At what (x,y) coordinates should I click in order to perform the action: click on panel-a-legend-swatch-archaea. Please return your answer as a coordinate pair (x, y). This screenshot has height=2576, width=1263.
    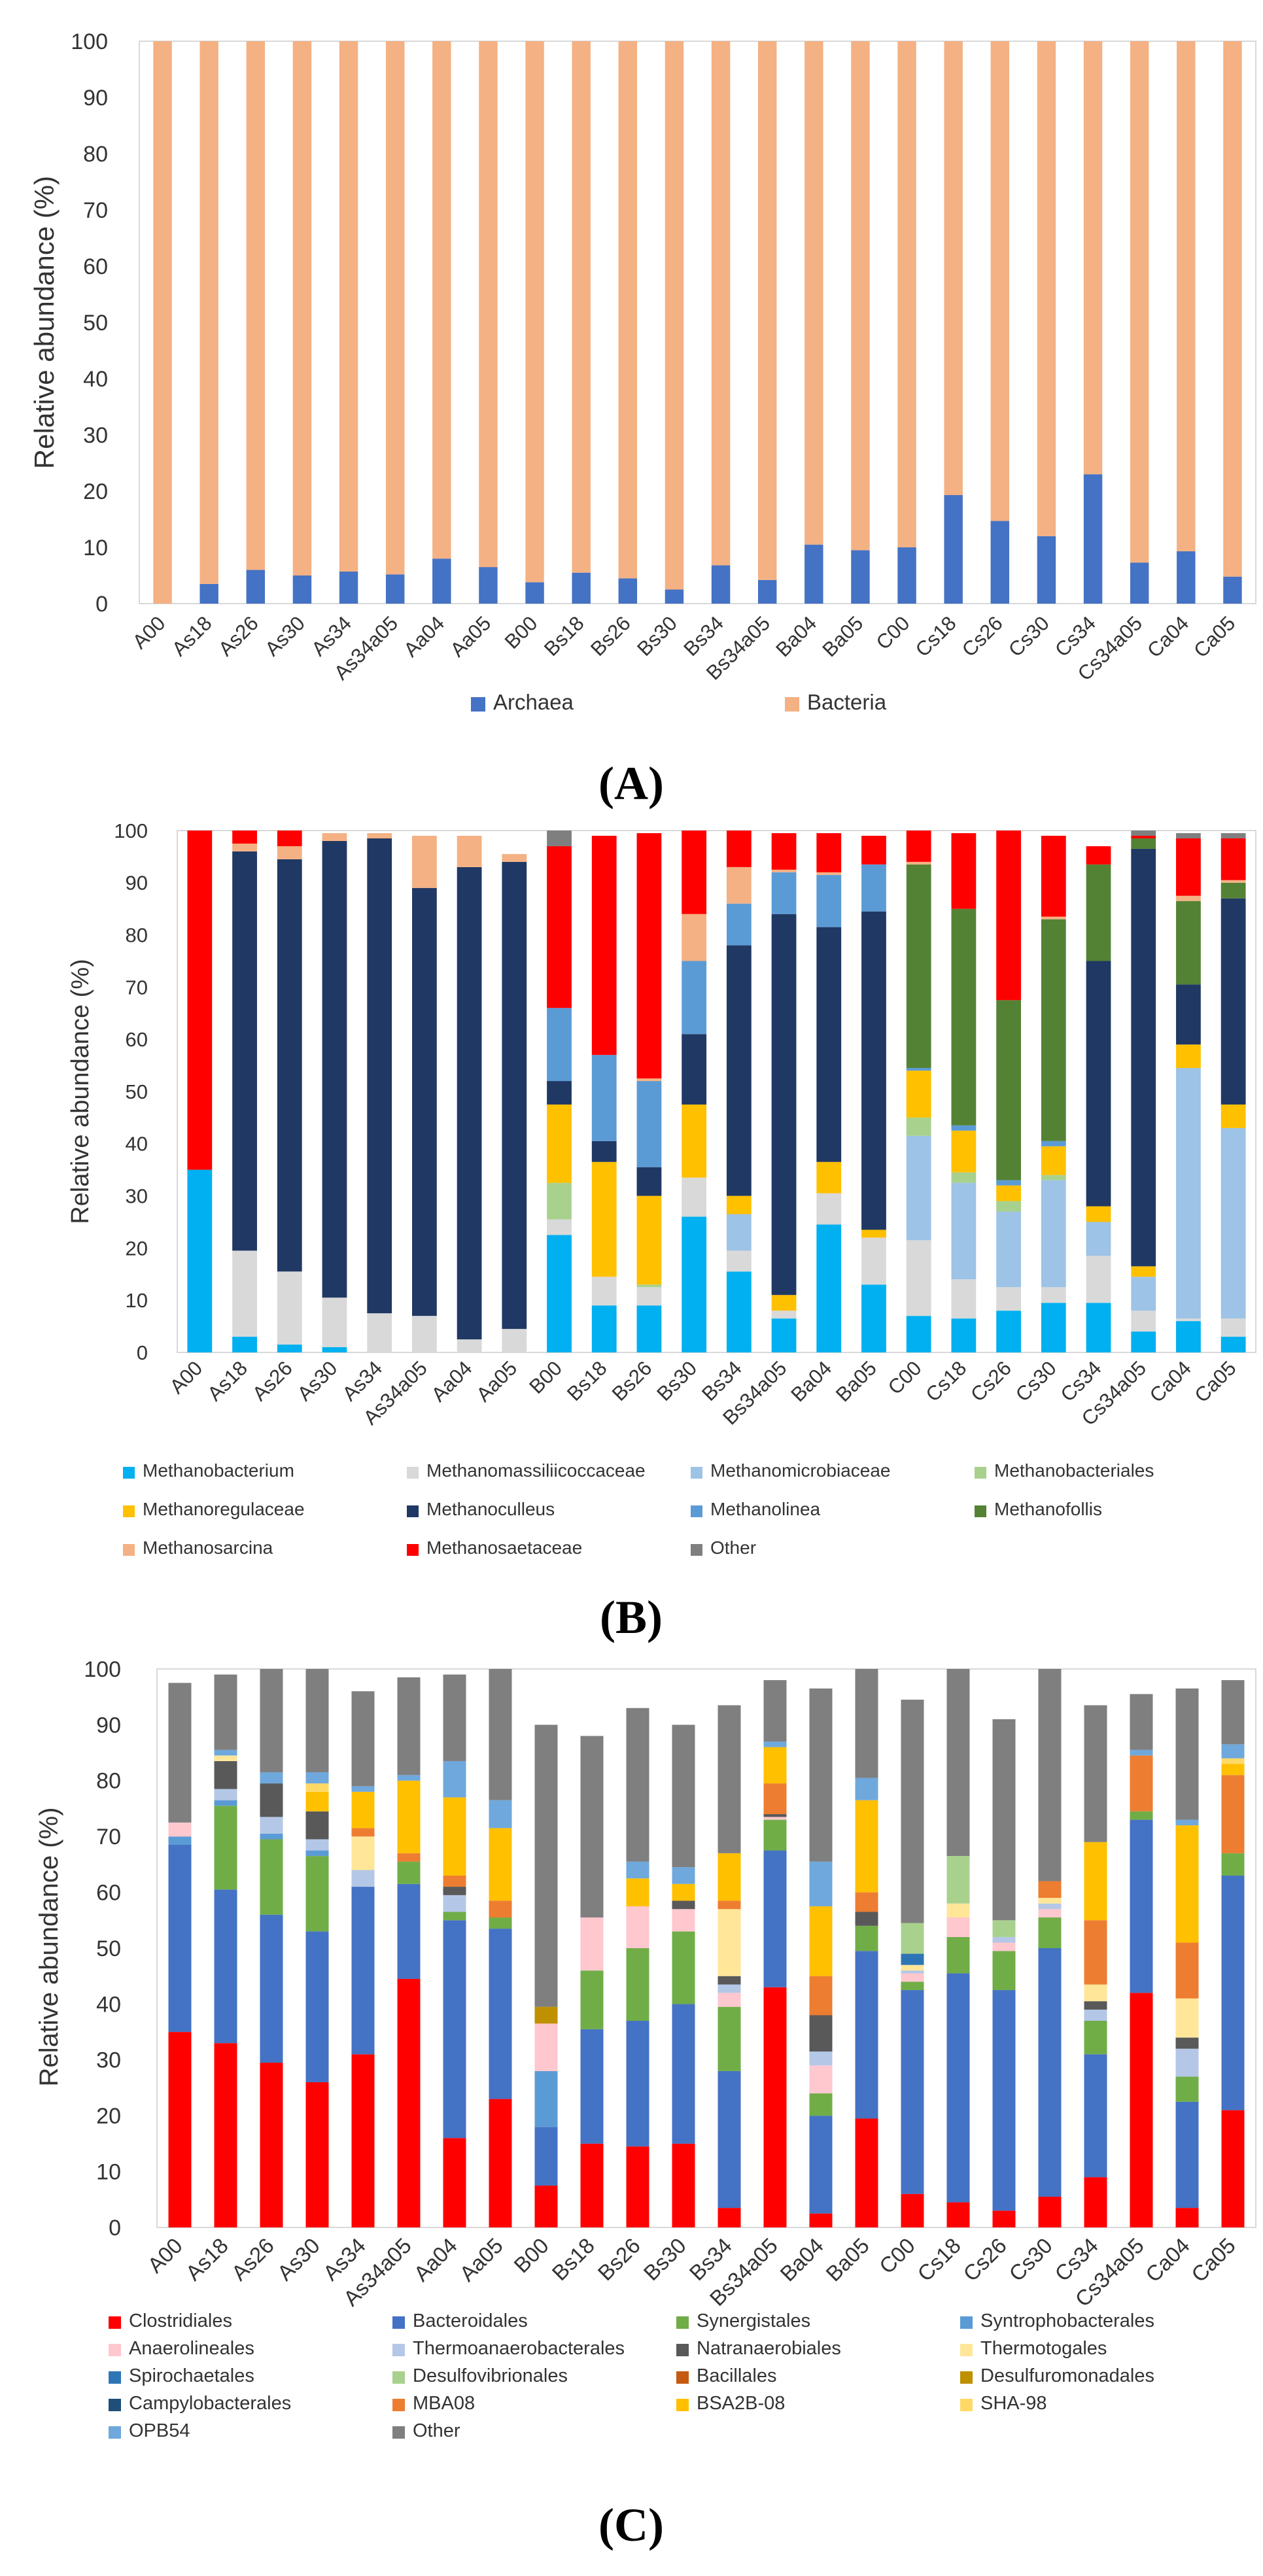
    Looking at the image, I should click on (478, 705).